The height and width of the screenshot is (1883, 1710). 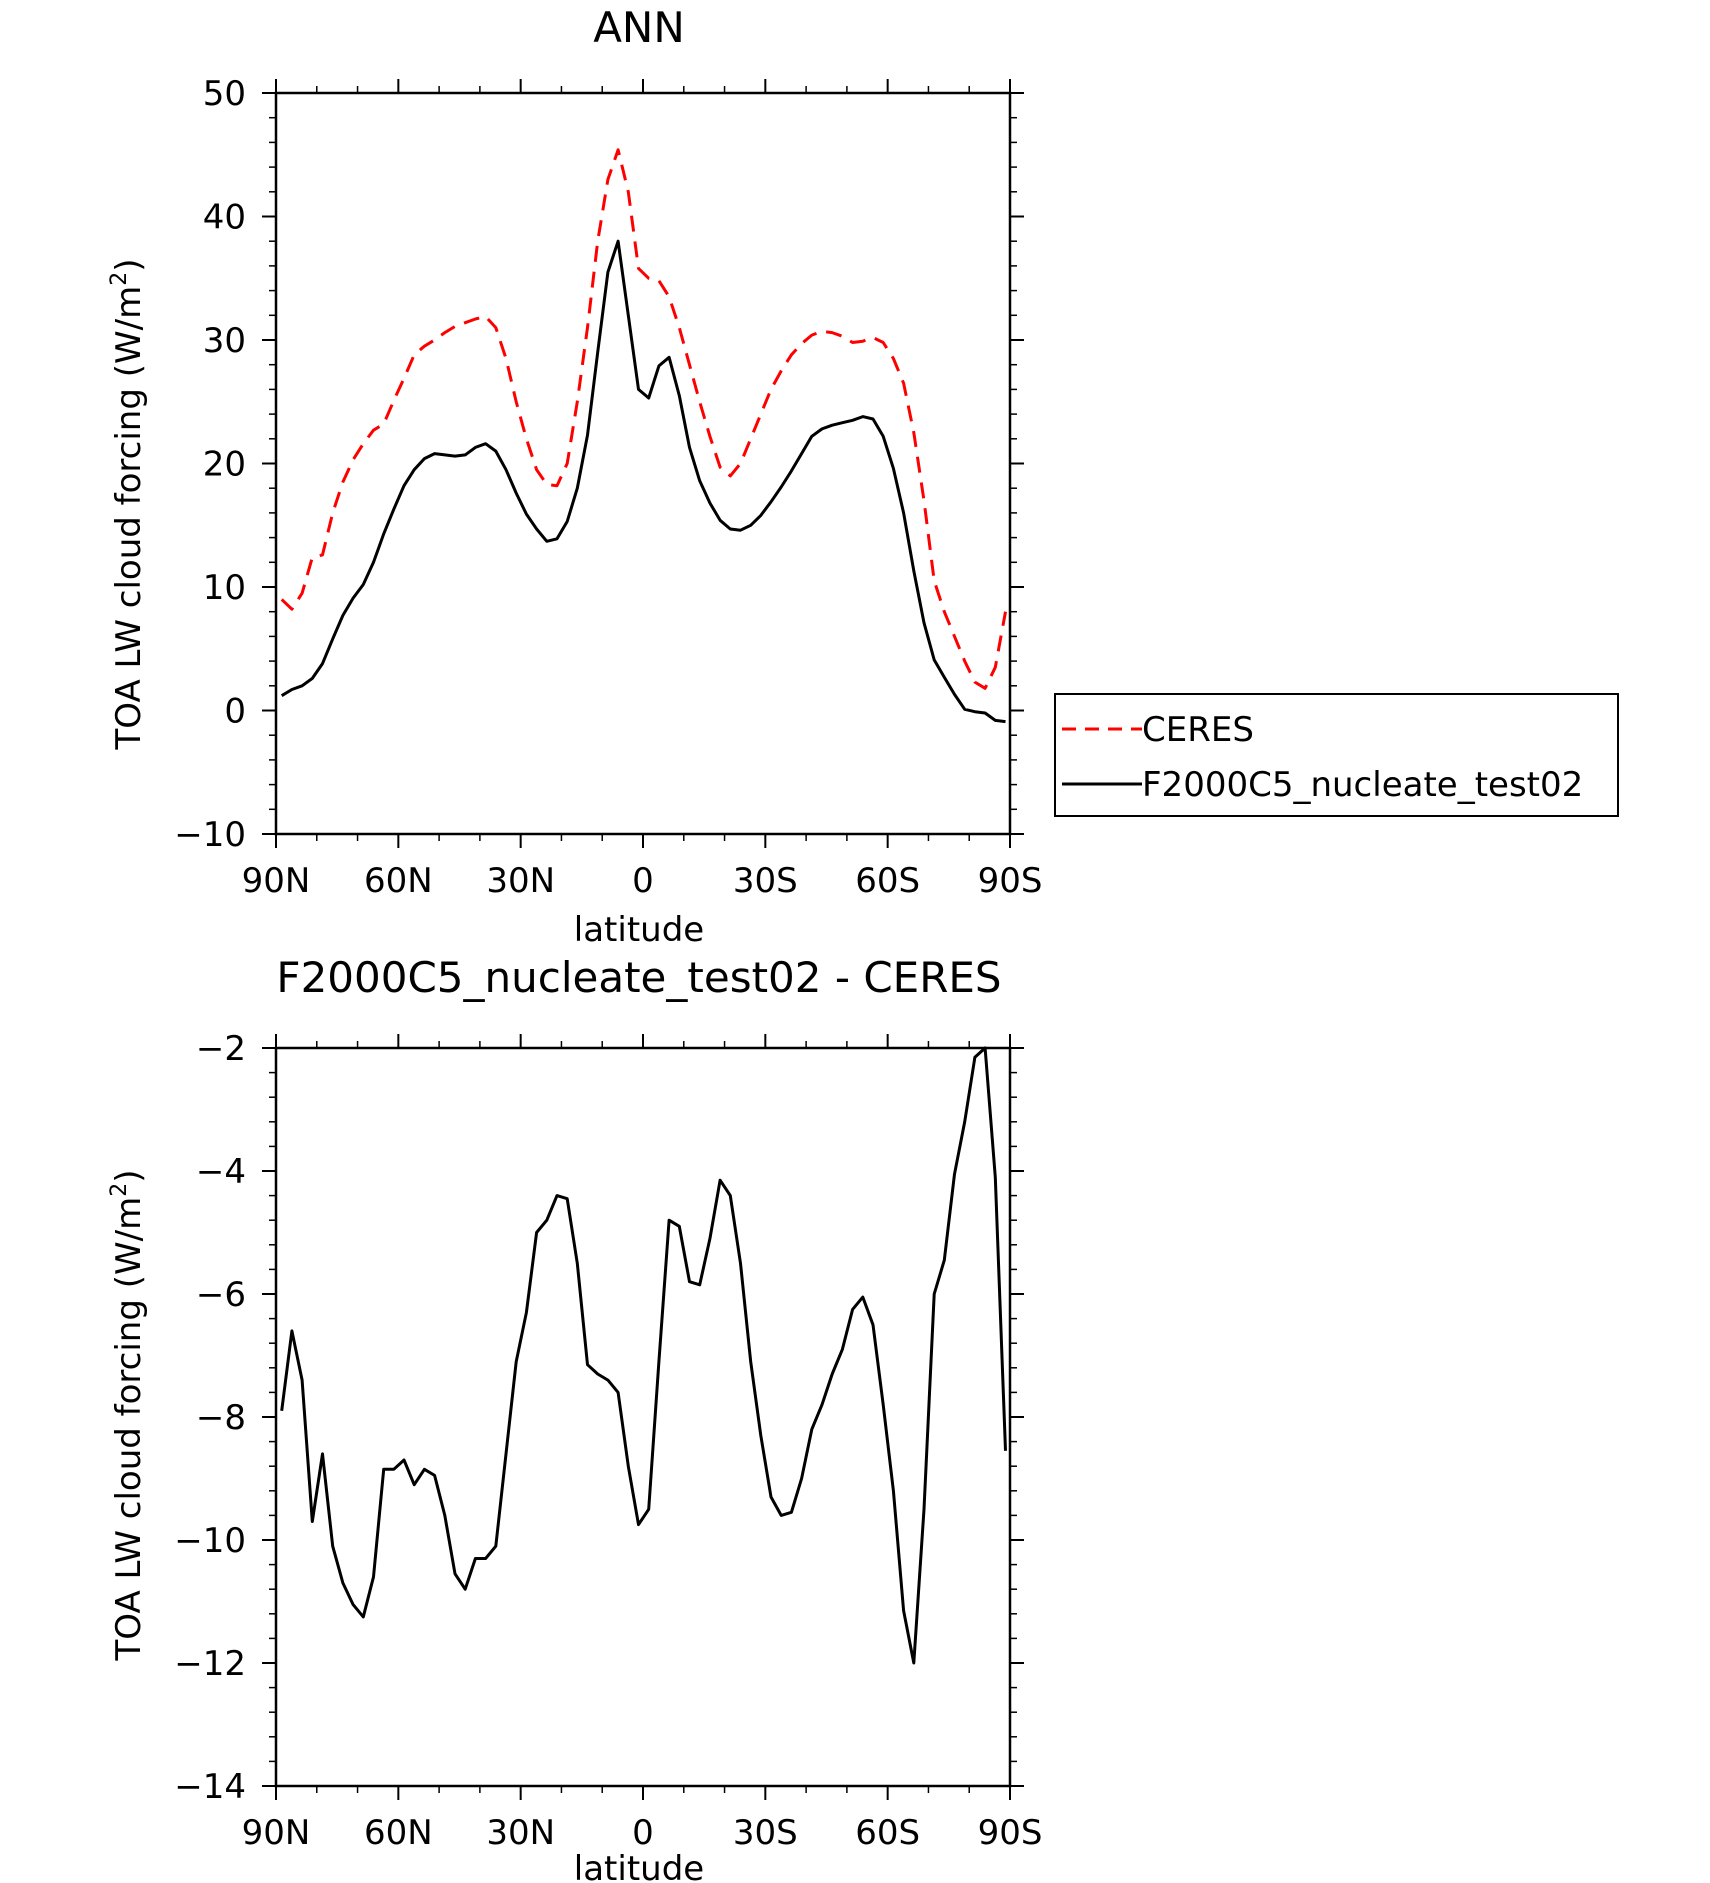 What do you see at coordinates (210, 1664) in the screenshot?
I see `y-tick-label: −12` at bounding box center [210, 1664].